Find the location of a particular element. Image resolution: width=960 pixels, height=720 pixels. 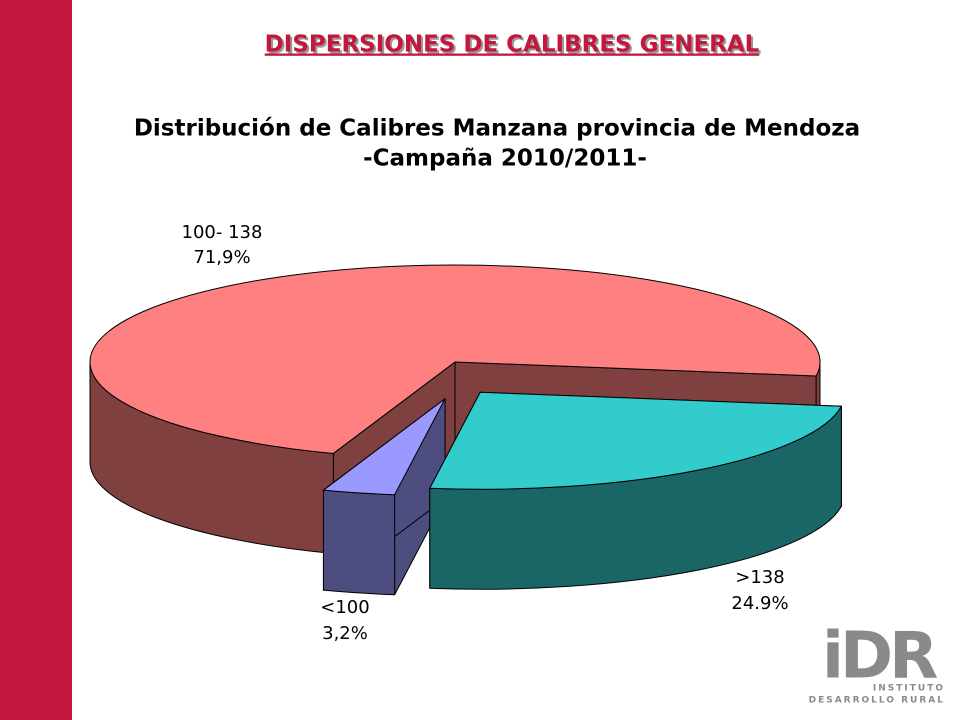

slide-title: DISPERSIONES DE CALIBRES GENERAL is located at coordinates (512, 45).